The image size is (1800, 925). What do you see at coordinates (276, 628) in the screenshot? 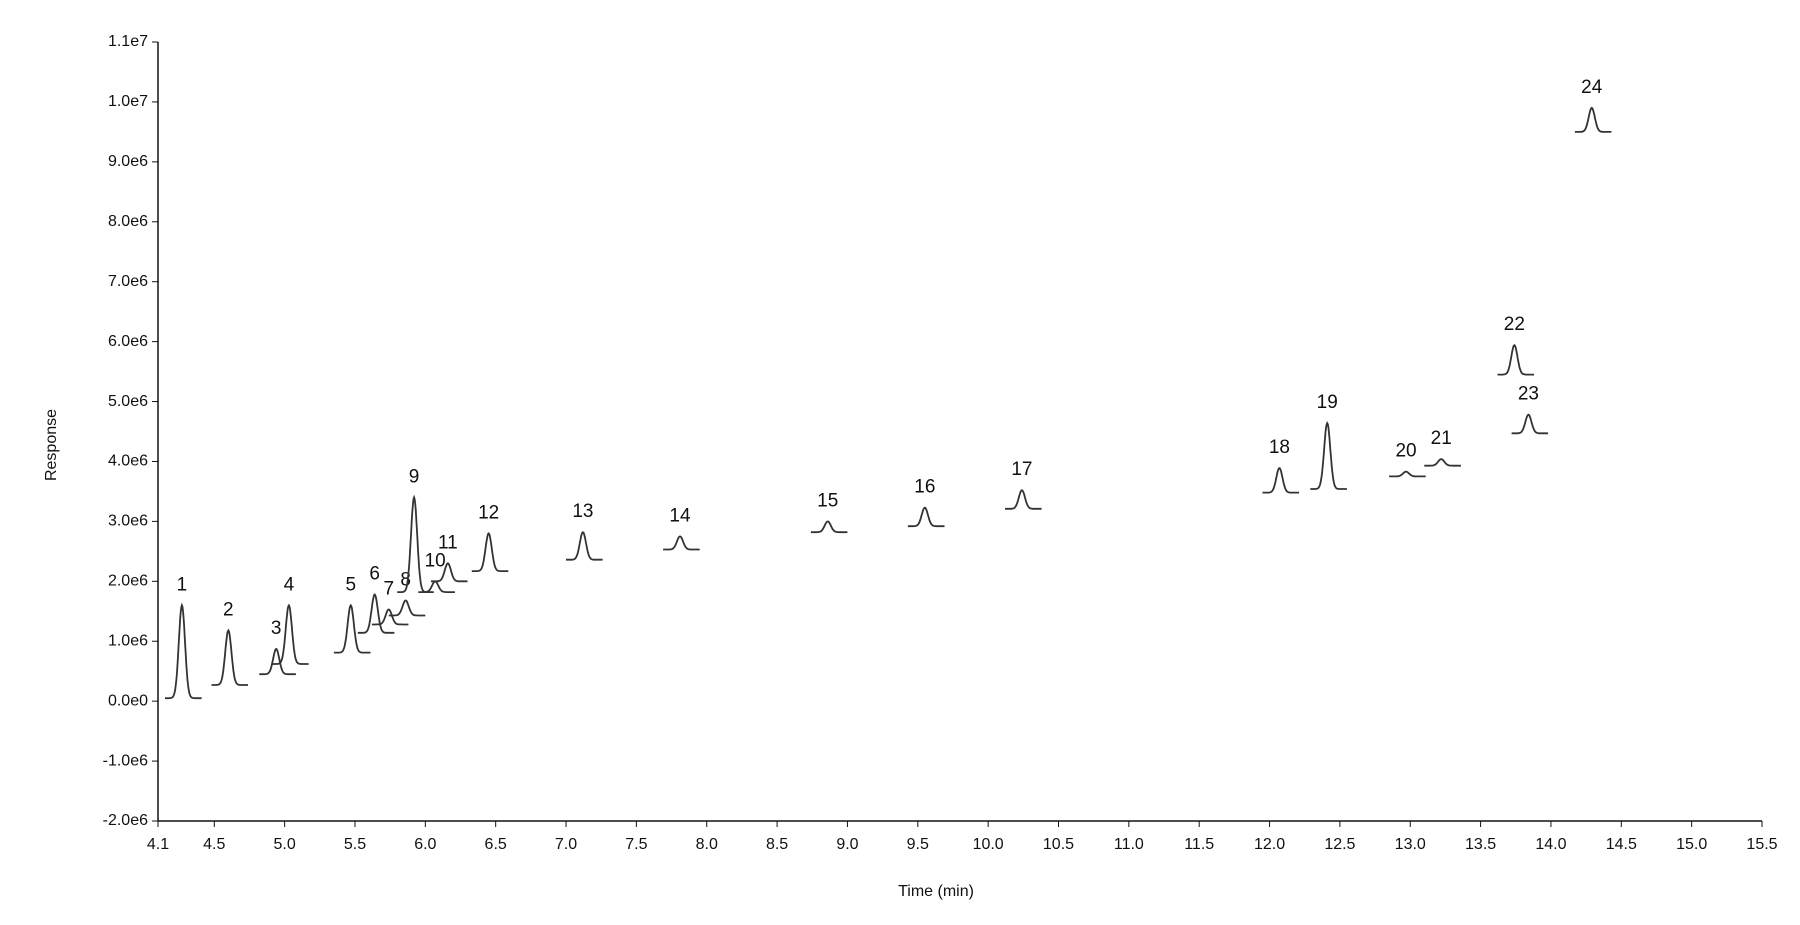
I see `peak-label: 3` at bounding box center [276, 628].